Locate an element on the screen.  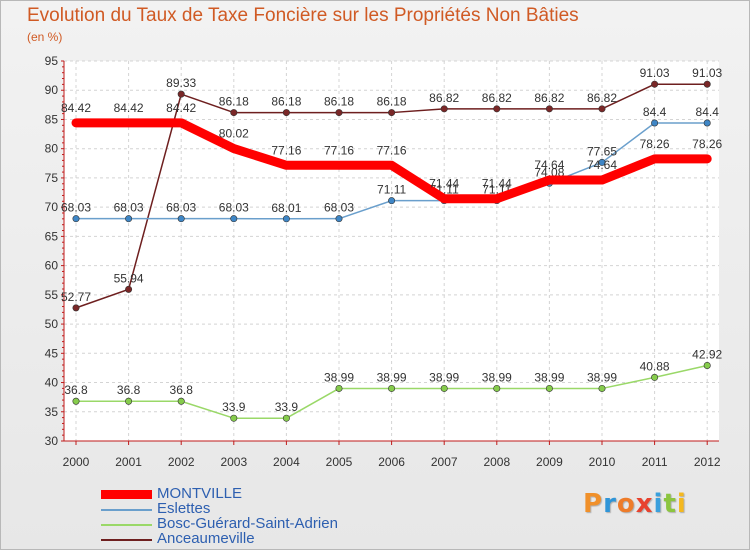
x-tick-label: 2004 is located at coordinates (286, 462).